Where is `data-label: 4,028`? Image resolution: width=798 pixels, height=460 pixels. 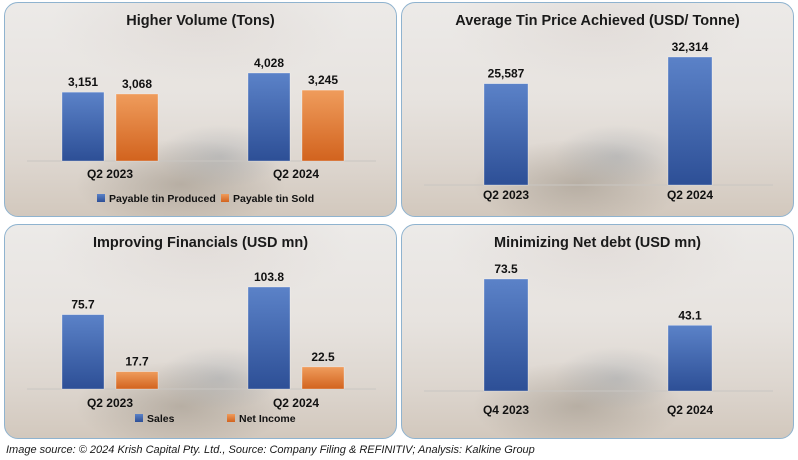 data-label: 4,028 is located at coordinates (269, 63).